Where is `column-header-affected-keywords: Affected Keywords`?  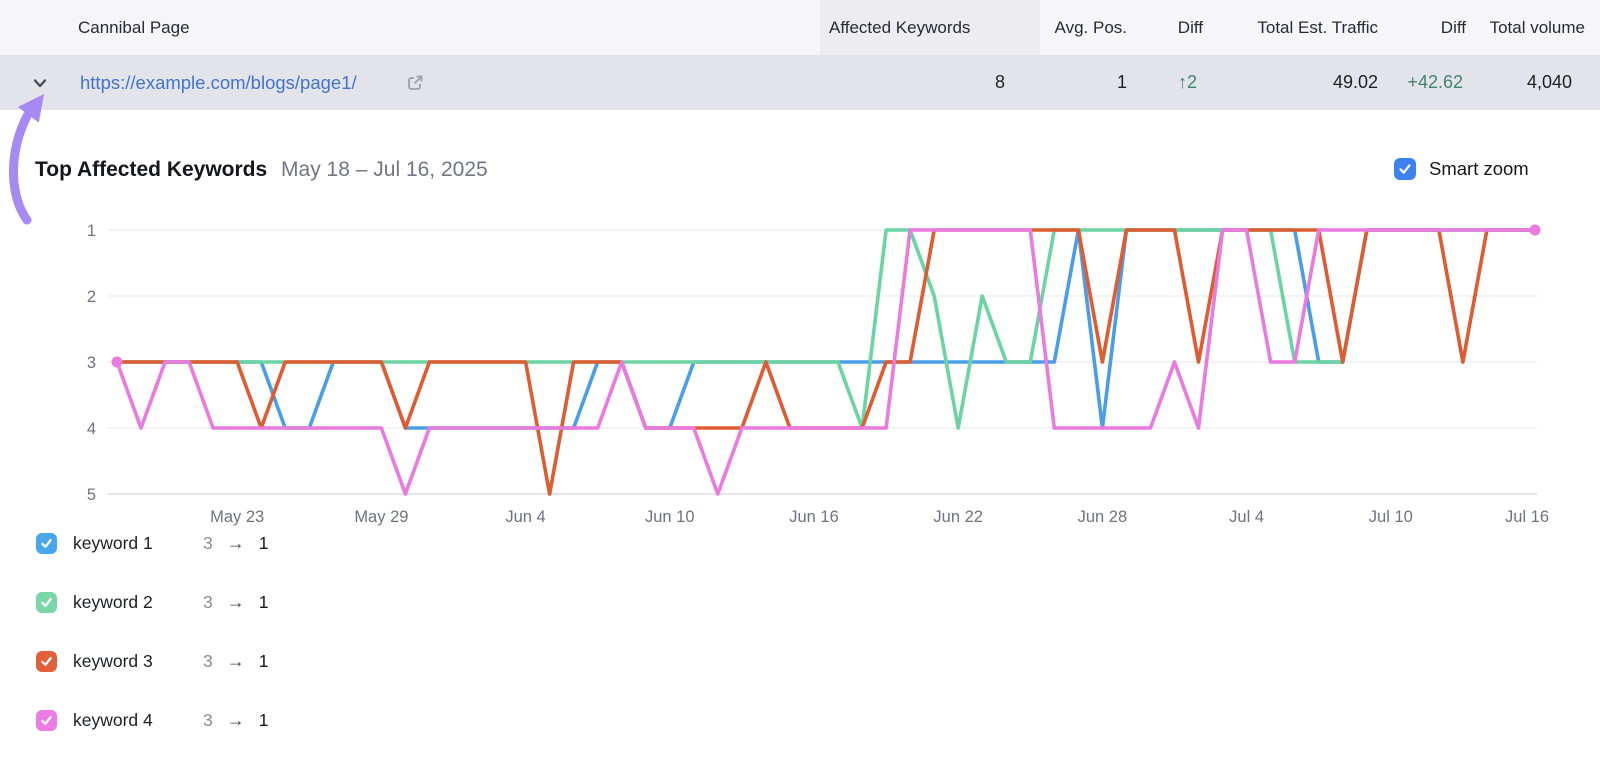 column-header-affected-keywords: Affected Keywords is located at coordinates (930, 27).